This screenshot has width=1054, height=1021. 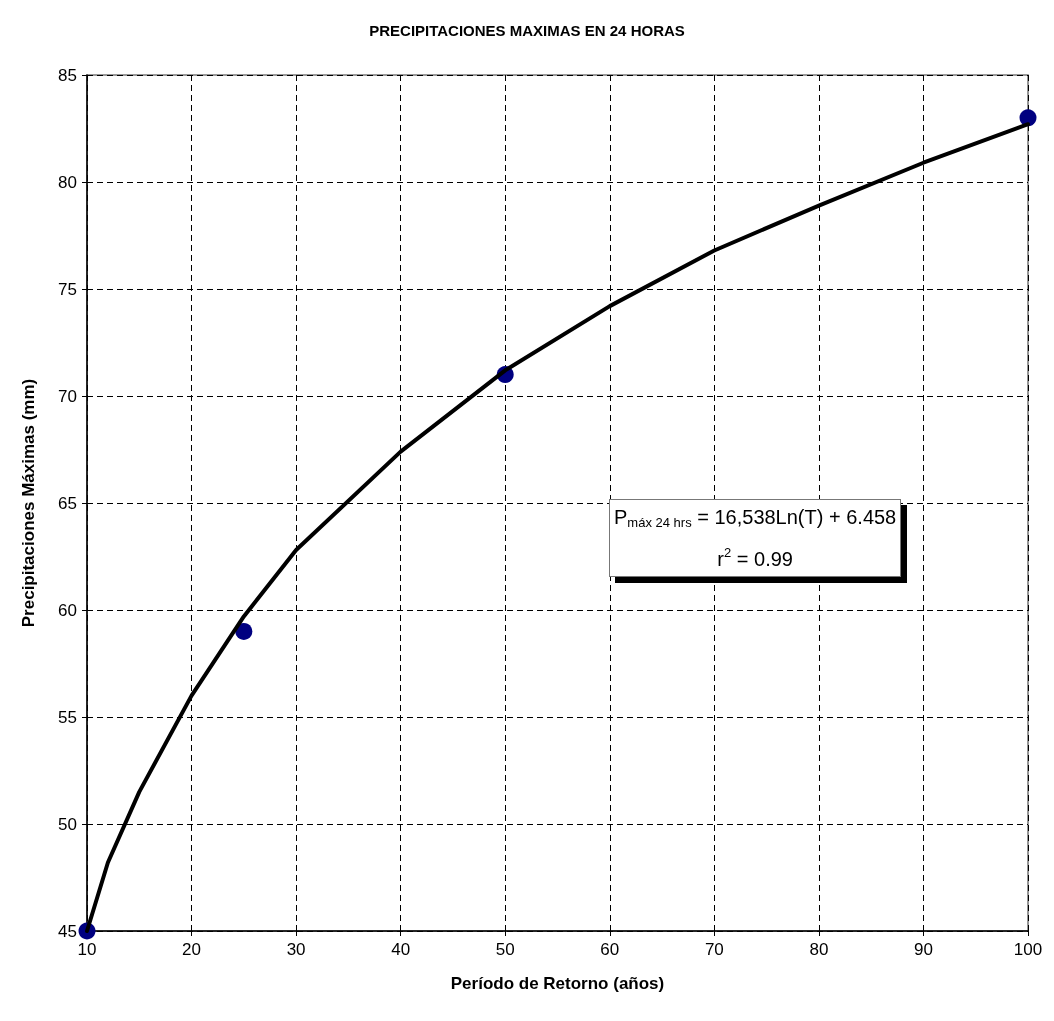 What do you see at coordinates (67, 182) in the screenshot?
I see `y-tick-label: 80` at bounding box center [67, 182].